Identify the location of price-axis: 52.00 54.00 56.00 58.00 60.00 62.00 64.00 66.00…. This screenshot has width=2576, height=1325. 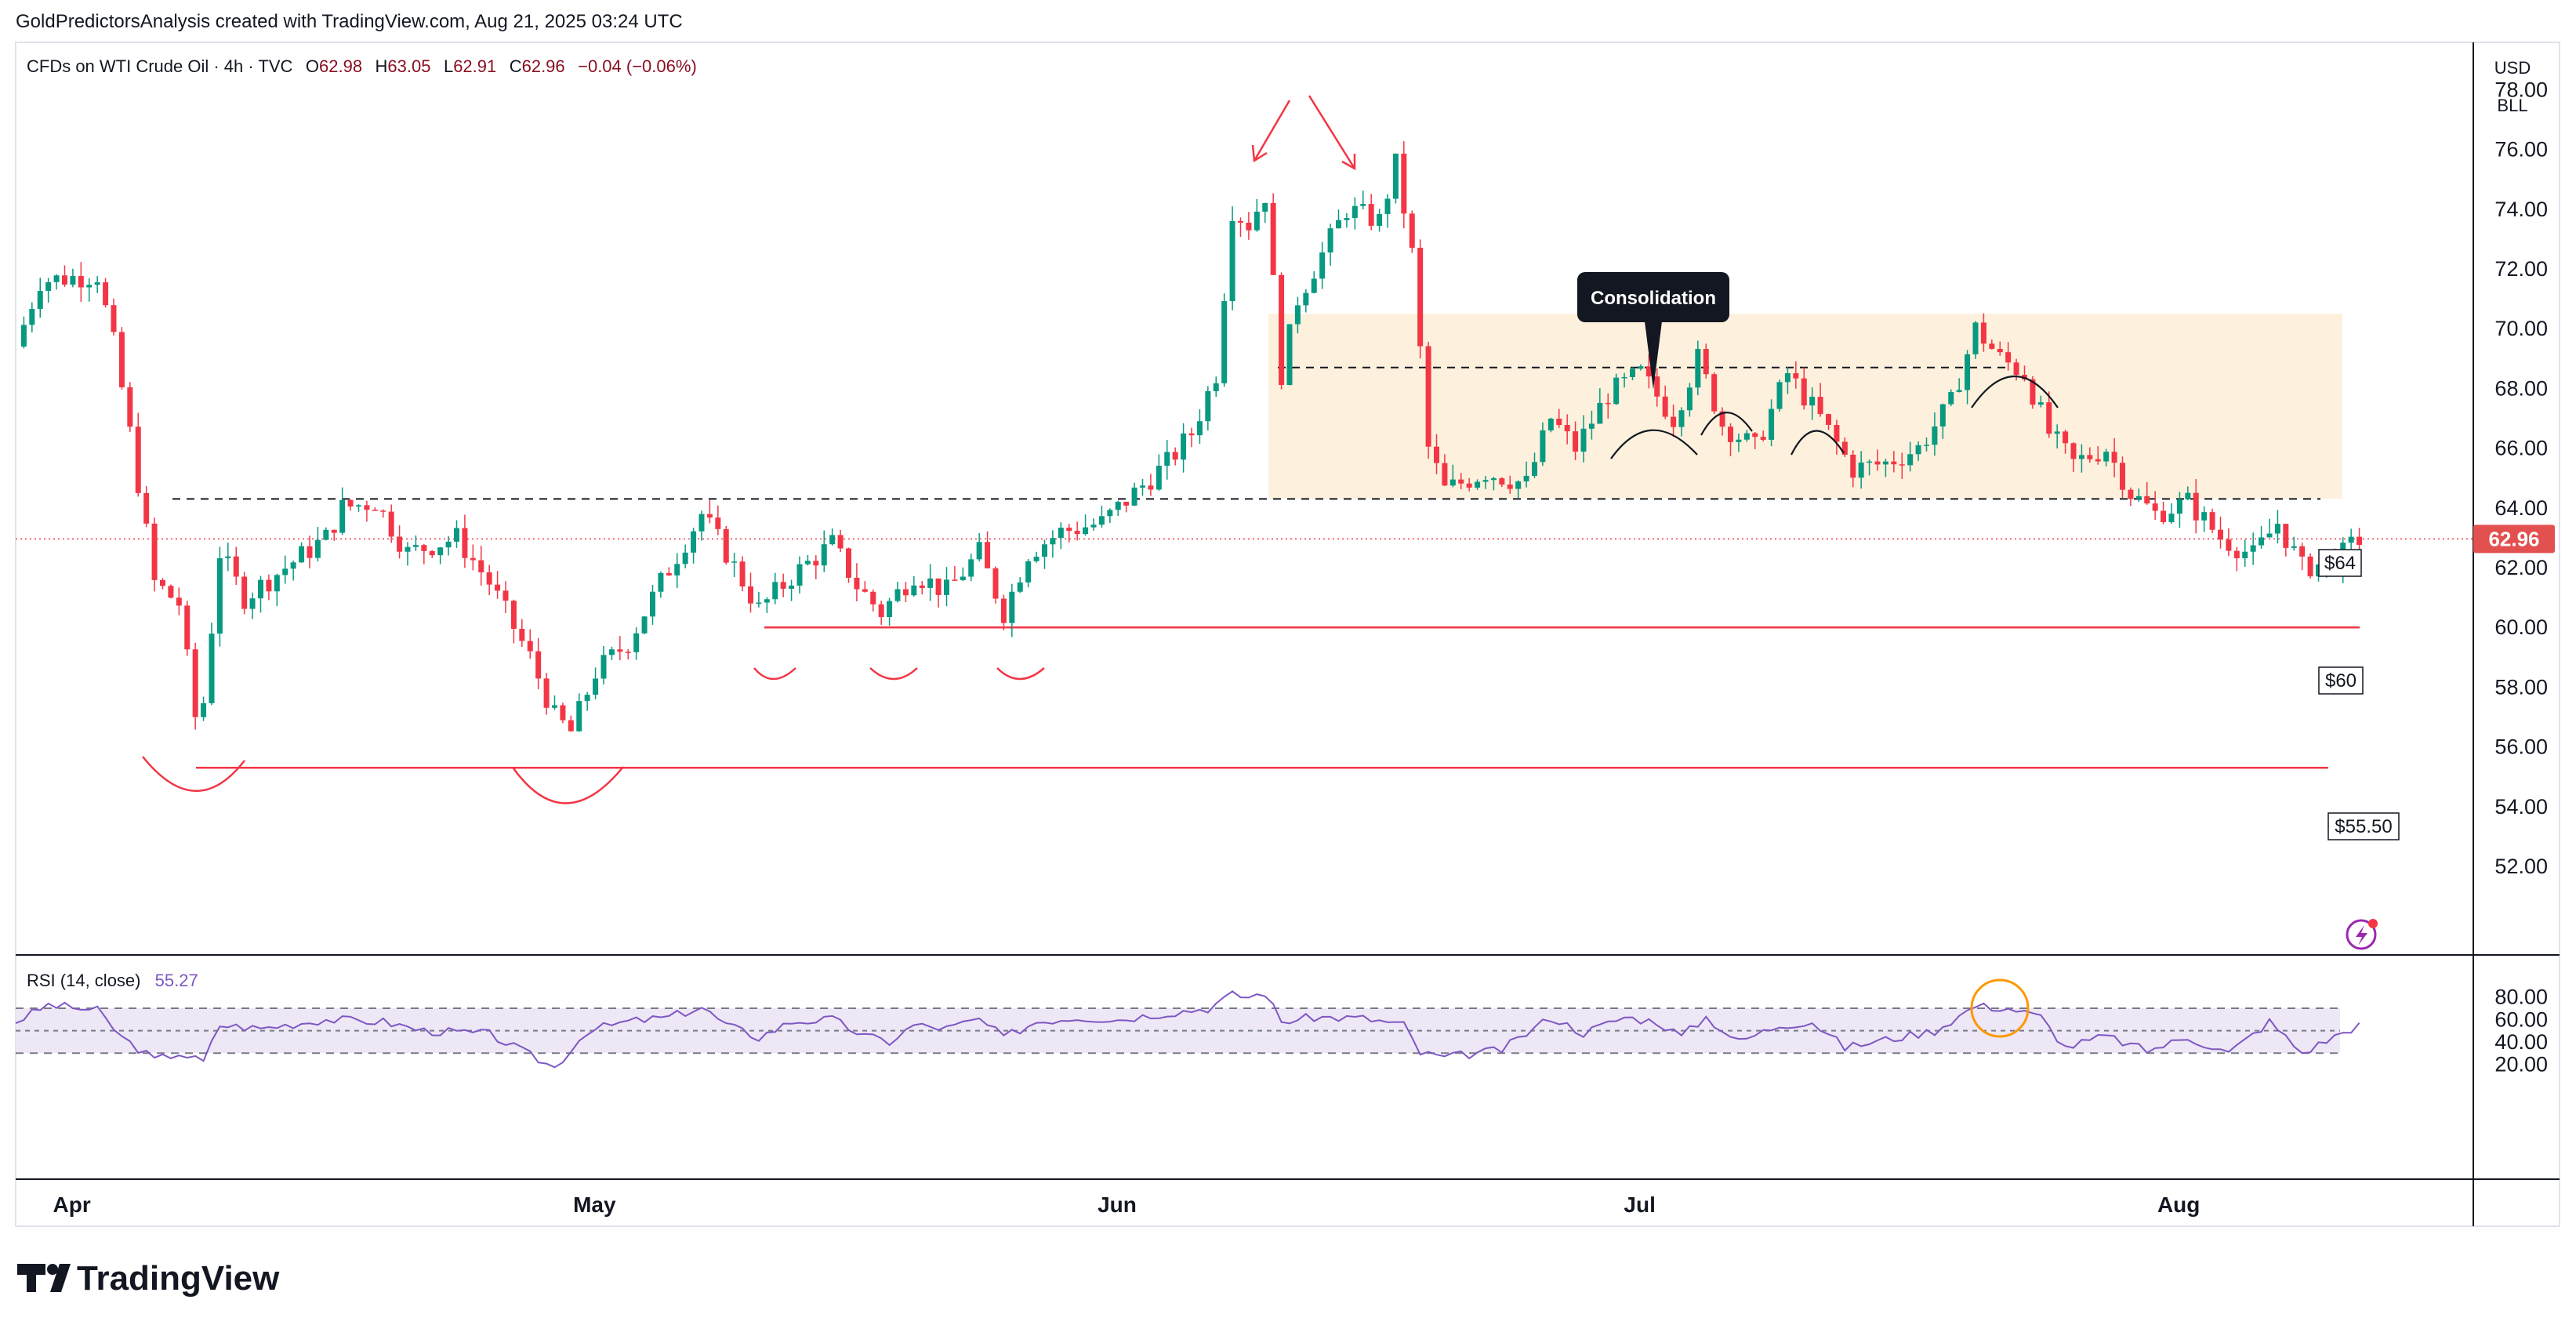
(2521, 478).